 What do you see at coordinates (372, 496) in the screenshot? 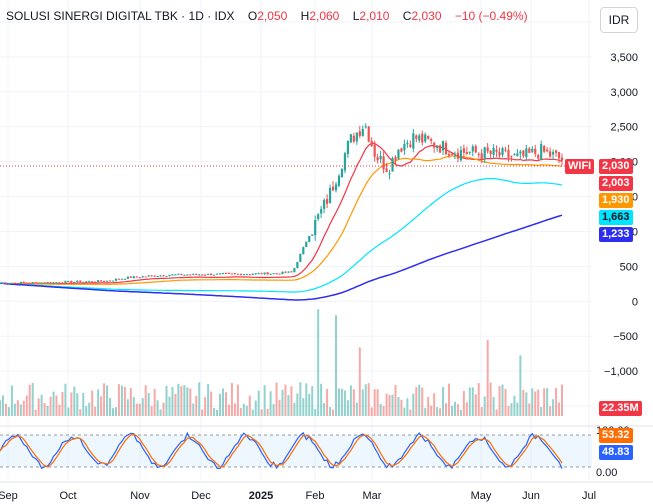
I see `time-tick-label: Mar` at bounding box center [372, 496].